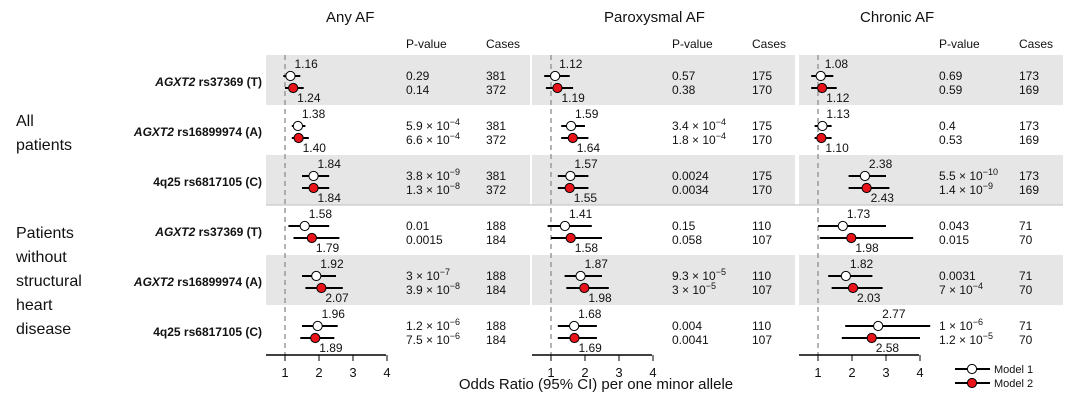 This screenshot has width=1067, height=395. I want to click on cases-cell: 184, so click(496, 240).